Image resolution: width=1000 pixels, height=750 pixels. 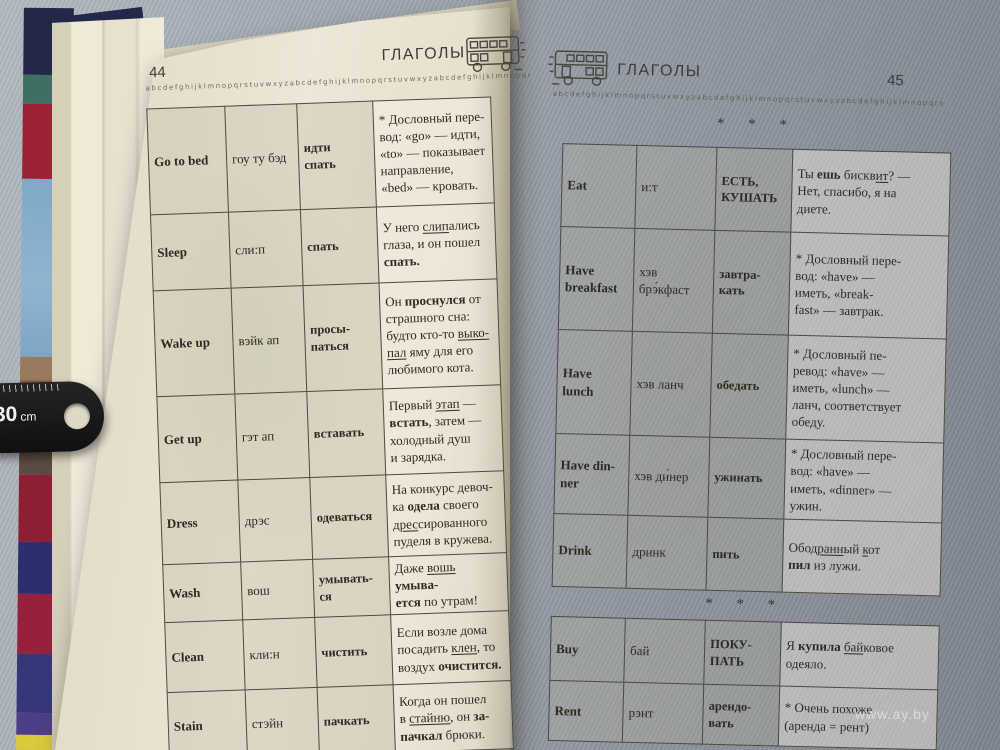 I want to click on cell-transcription: и:т, so click(x=675, y=188).